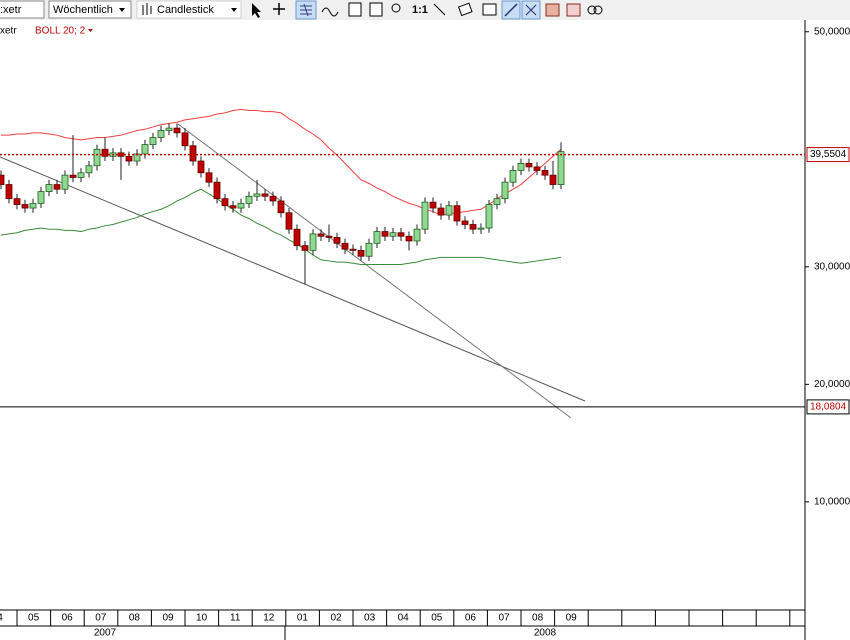 The width and height of the screenshot is (850, 640). I want to click on period-text: Wöchentlich, so click(83, 10).